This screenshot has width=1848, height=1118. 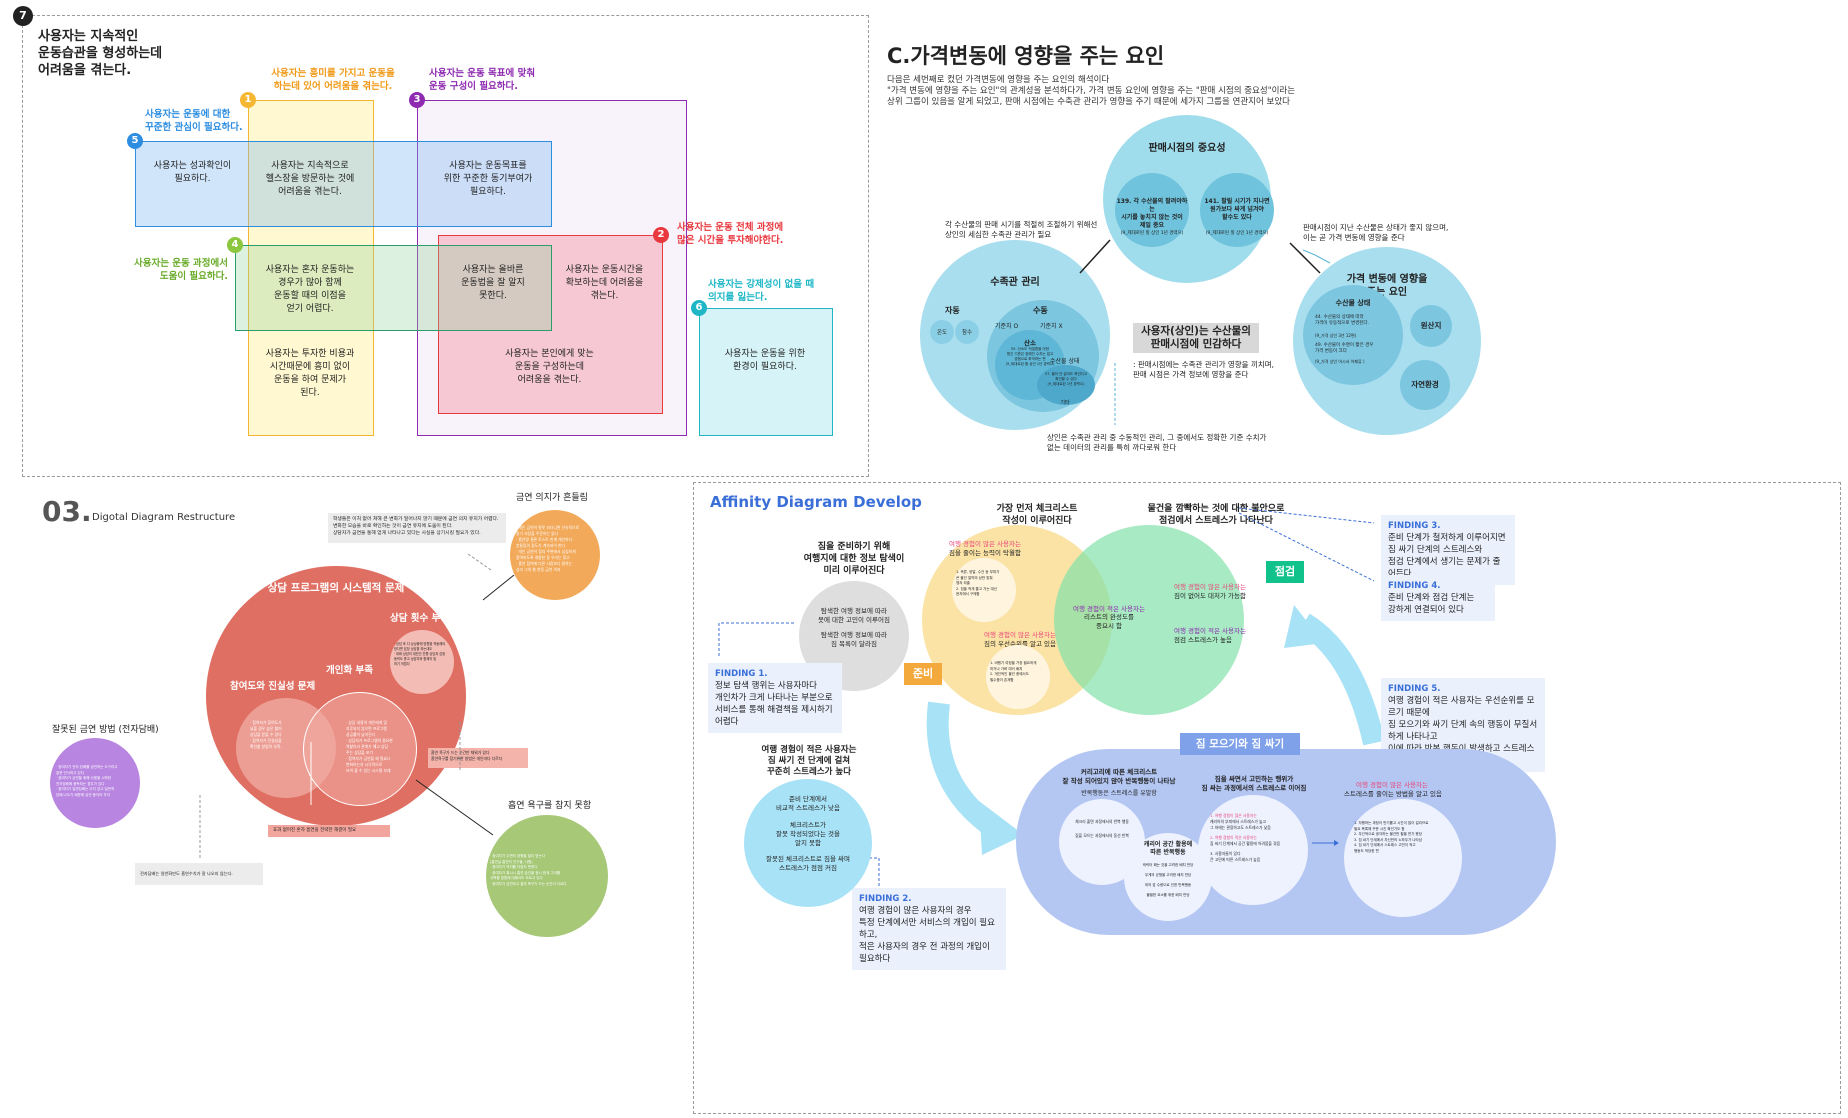 I want to click on pack-a-1: 체크리 출면 과정에서의 반복 행동, so click(x=1102, y=821).